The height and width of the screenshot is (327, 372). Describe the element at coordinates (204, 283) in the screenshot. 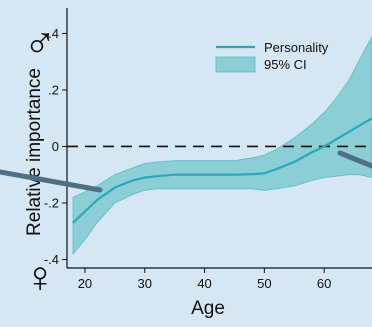

I see `x-tick-label: 40` at that location.